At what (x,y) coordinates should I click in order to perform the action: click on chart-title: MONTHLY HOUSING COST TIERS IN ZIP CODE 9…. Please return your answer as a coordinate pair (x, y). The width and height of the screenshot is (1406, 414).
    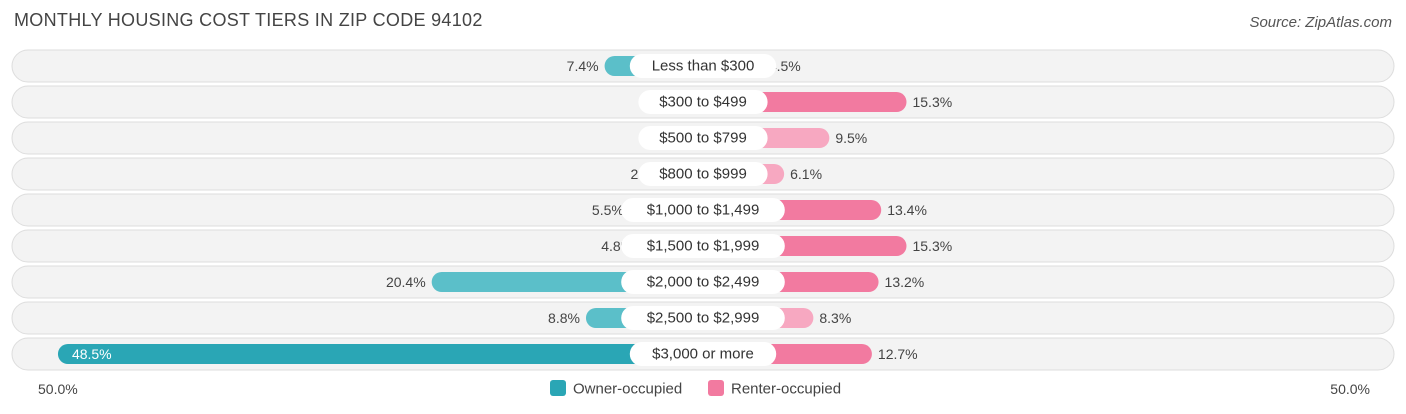
    Looking at the image, I should click on (248, 20).